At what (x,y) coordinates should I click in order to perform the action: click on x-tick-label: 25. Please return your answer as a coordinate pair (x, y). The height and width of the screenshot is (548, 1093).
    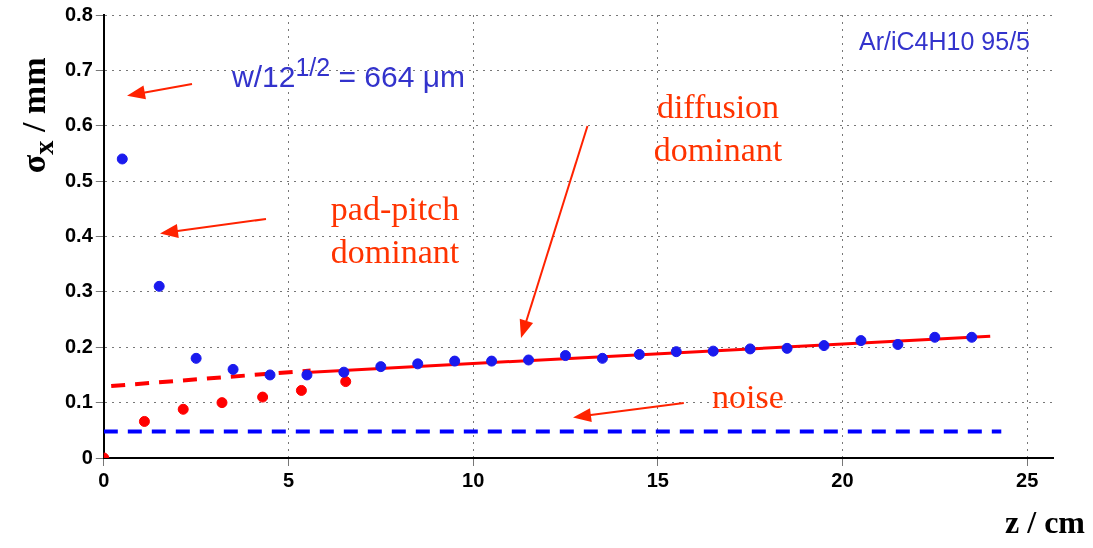
    Looking at the image, I should click on (1027, 479).